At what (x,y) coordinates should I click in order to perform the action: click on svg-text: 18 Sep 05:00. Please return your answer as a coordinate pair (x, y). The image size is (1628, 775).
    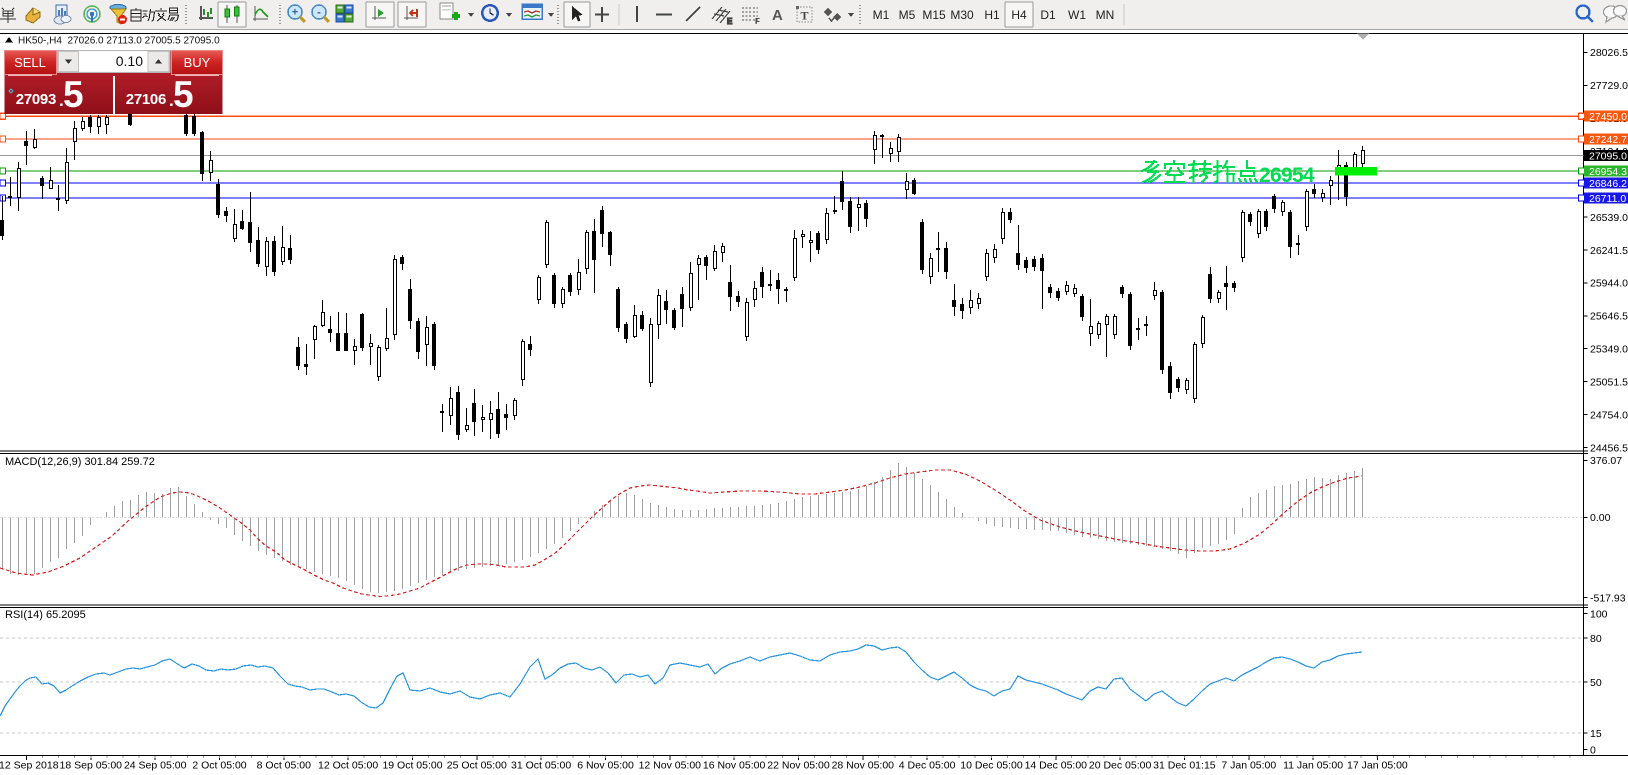
    Looking at the image, I should click on (91, 766).